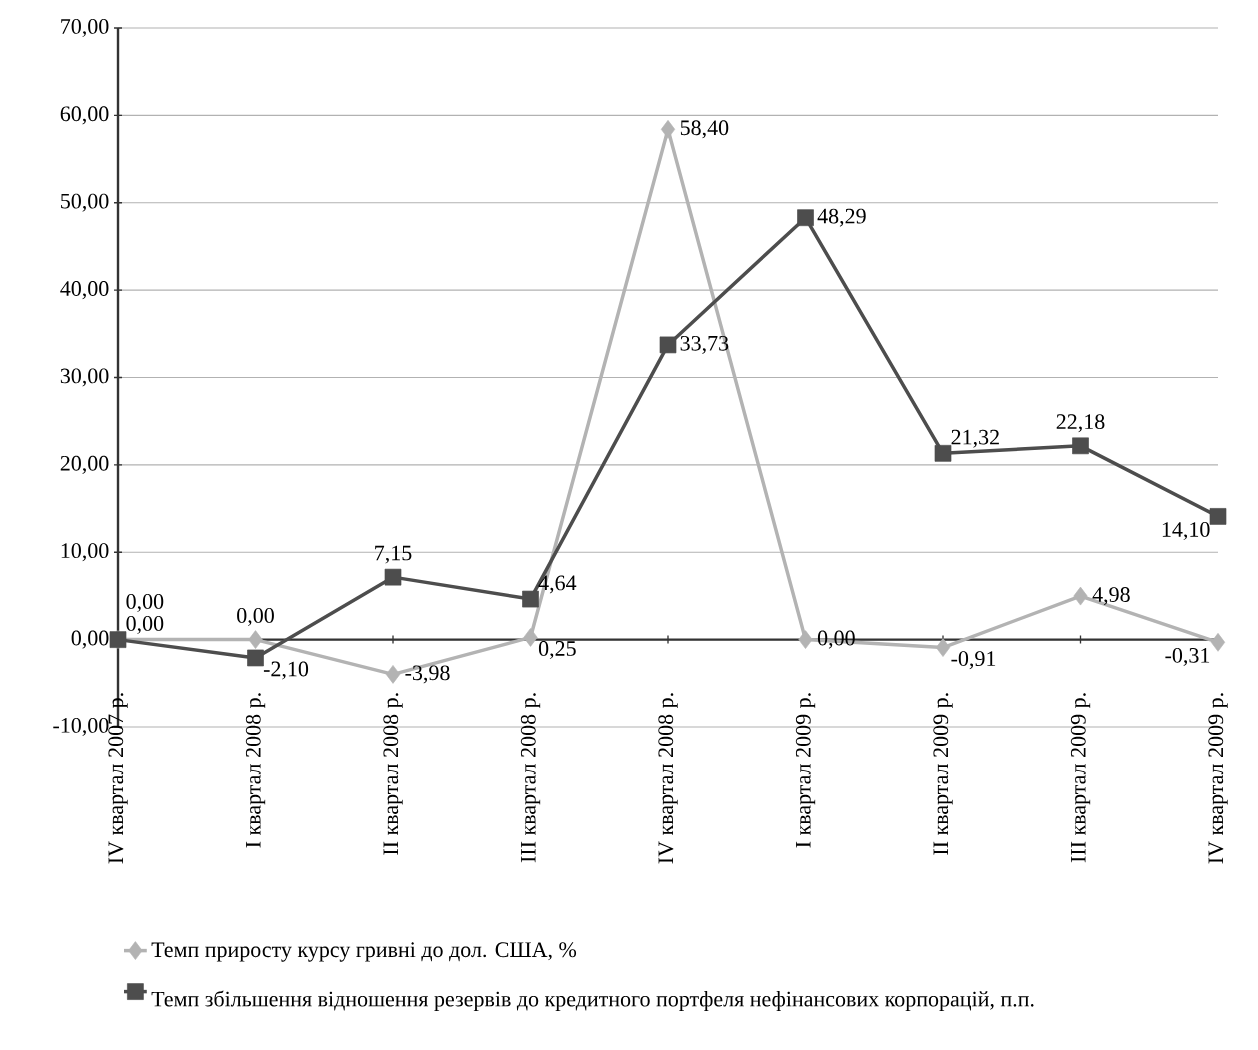 The height and width of the screenshot is (1050, 1258). What do you see at coordinates (364, 952) in the screenshot?
I see `legend-label: Темп приросту курсу гривні до дол. США, %` at bounding box center [364, 952].